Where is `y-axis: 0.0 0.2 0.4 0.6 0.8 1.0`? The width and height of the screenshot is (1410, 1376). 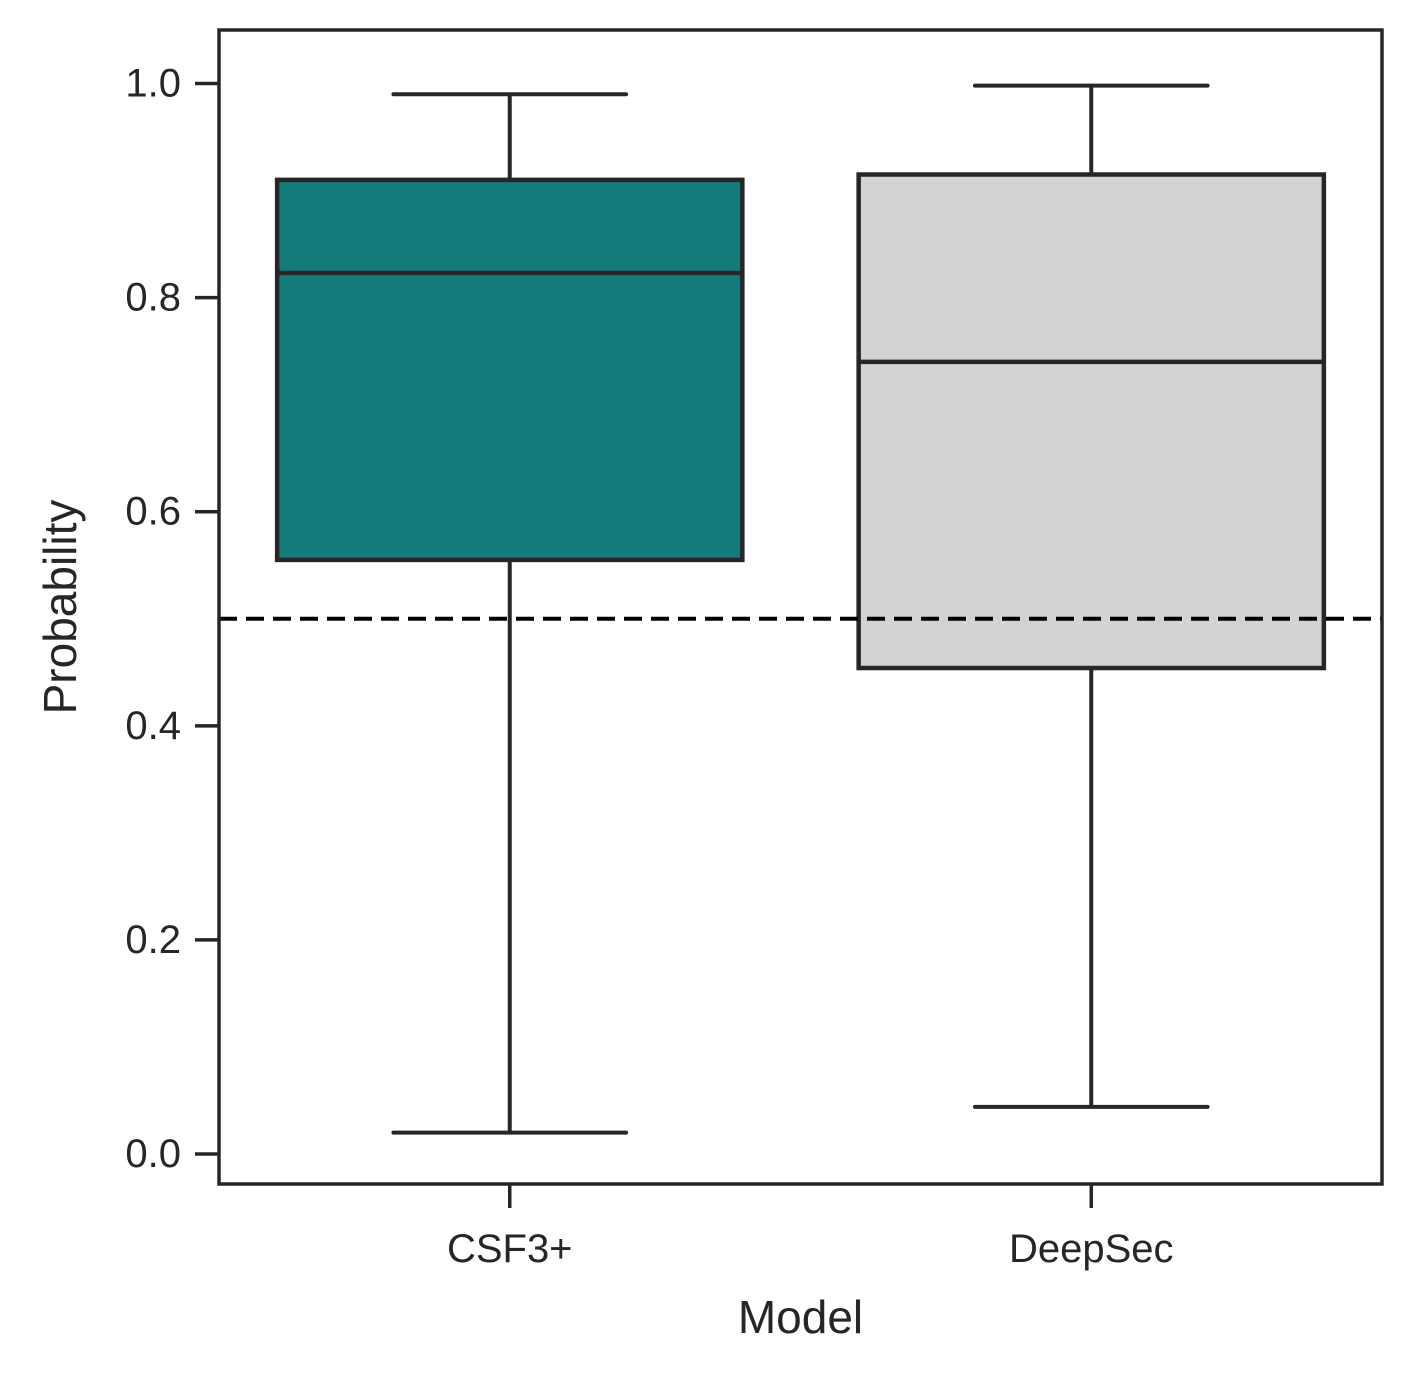
y-axis: 0.0 0.2 0.4 0.6 0.8 1.0 is located at coordinates (172, 619).